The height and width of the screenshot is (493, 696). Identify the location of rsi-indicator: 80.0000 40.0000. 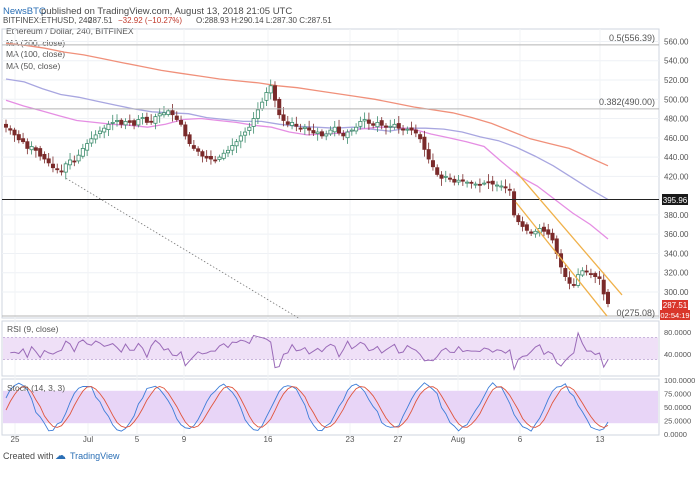
(347, 350).